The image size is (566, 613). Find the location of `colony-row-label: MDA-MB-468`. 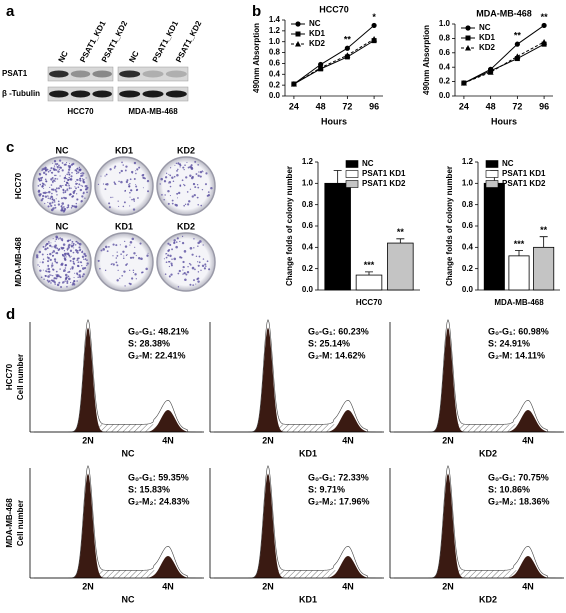

colony-row-label: MDA-MB-468 is located at coordinates (18, 262).